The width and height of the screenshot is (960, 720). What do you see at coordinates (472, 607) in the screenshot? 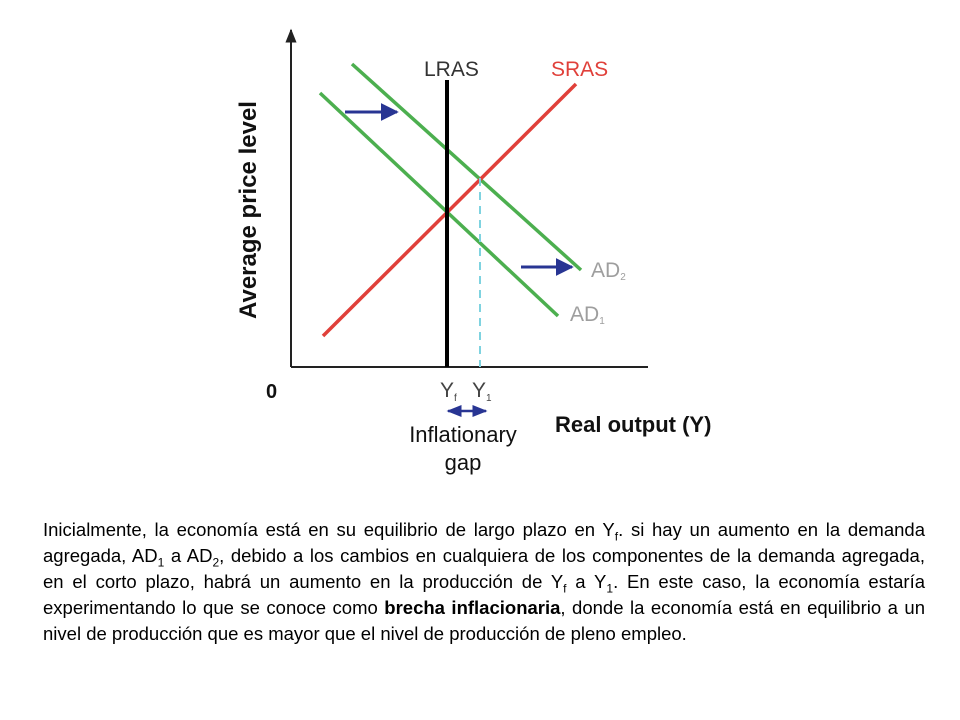
I see `caption-bold-term: brecha inflacionaria` at bounding box center [472, 607].